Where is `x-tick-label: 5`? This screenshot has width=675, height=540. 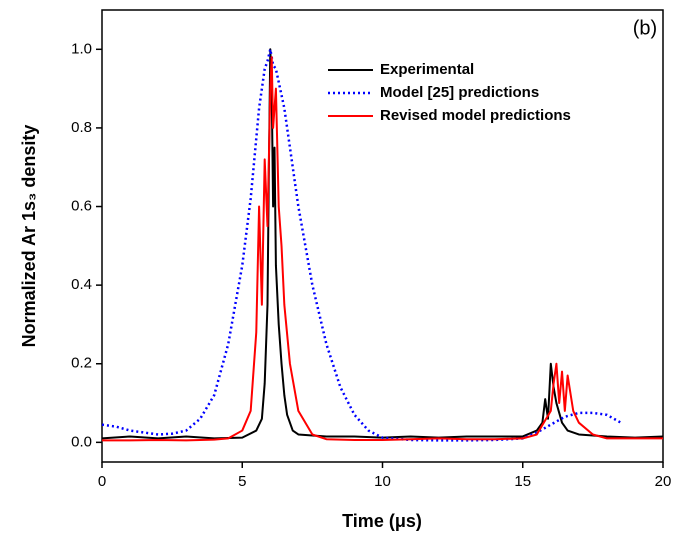 x-tick-label: 5 is located at coordinates (242, 481).